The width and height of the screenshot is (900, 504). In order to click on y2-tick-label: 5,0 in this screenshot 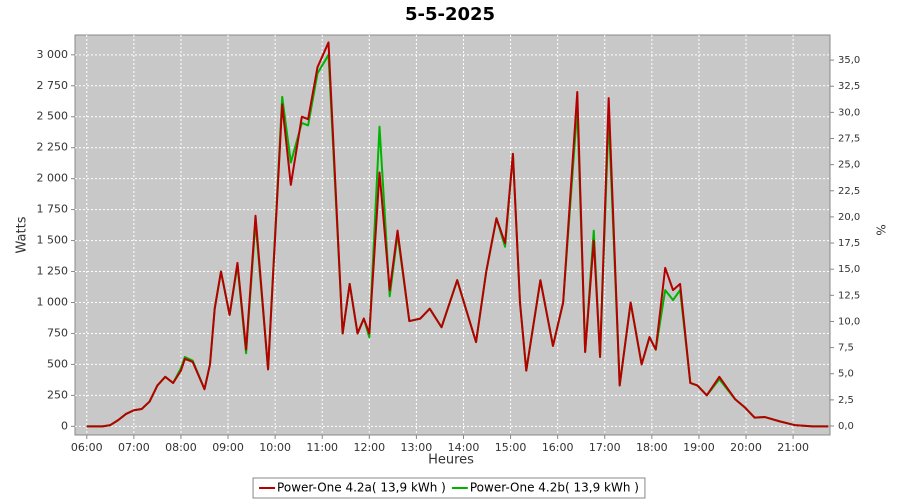, I will do `click(846, 374)`.